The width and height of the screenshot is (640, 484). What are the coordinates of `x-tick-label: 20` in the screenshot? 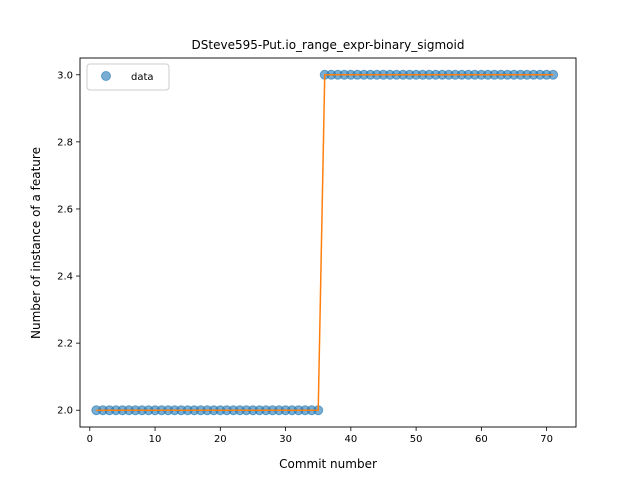 It's located at (220, 439).